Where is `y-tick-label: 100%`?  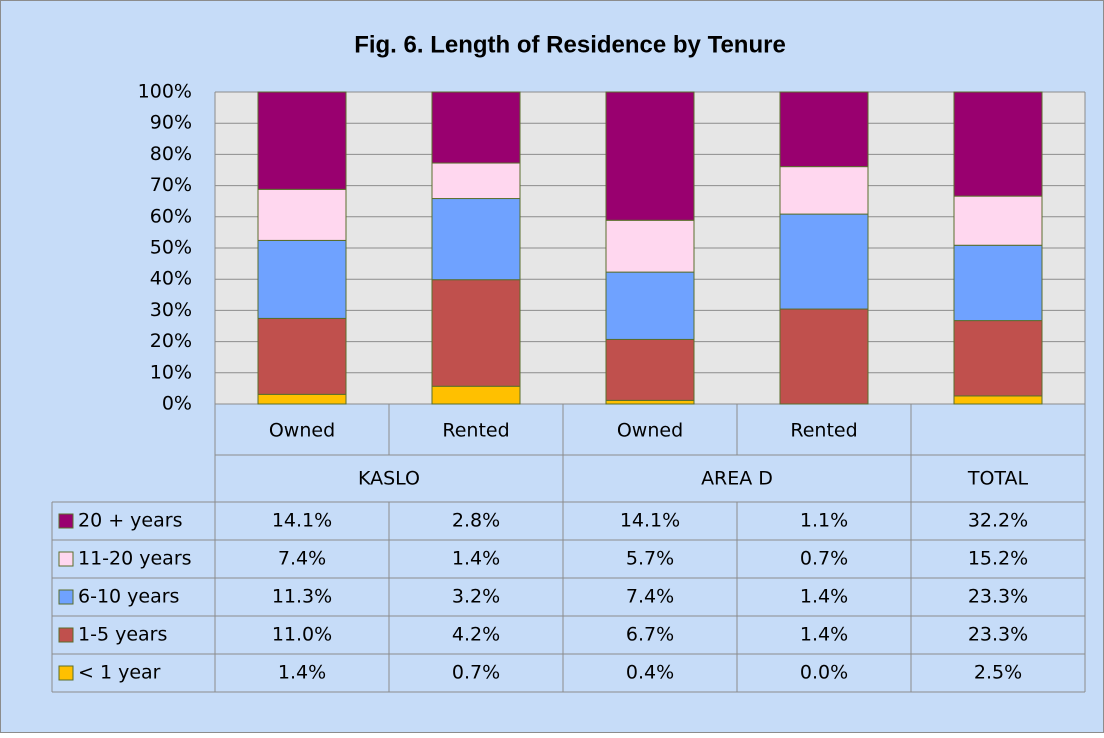 y-tick-label: 100% is located at coordinates (165, 92).